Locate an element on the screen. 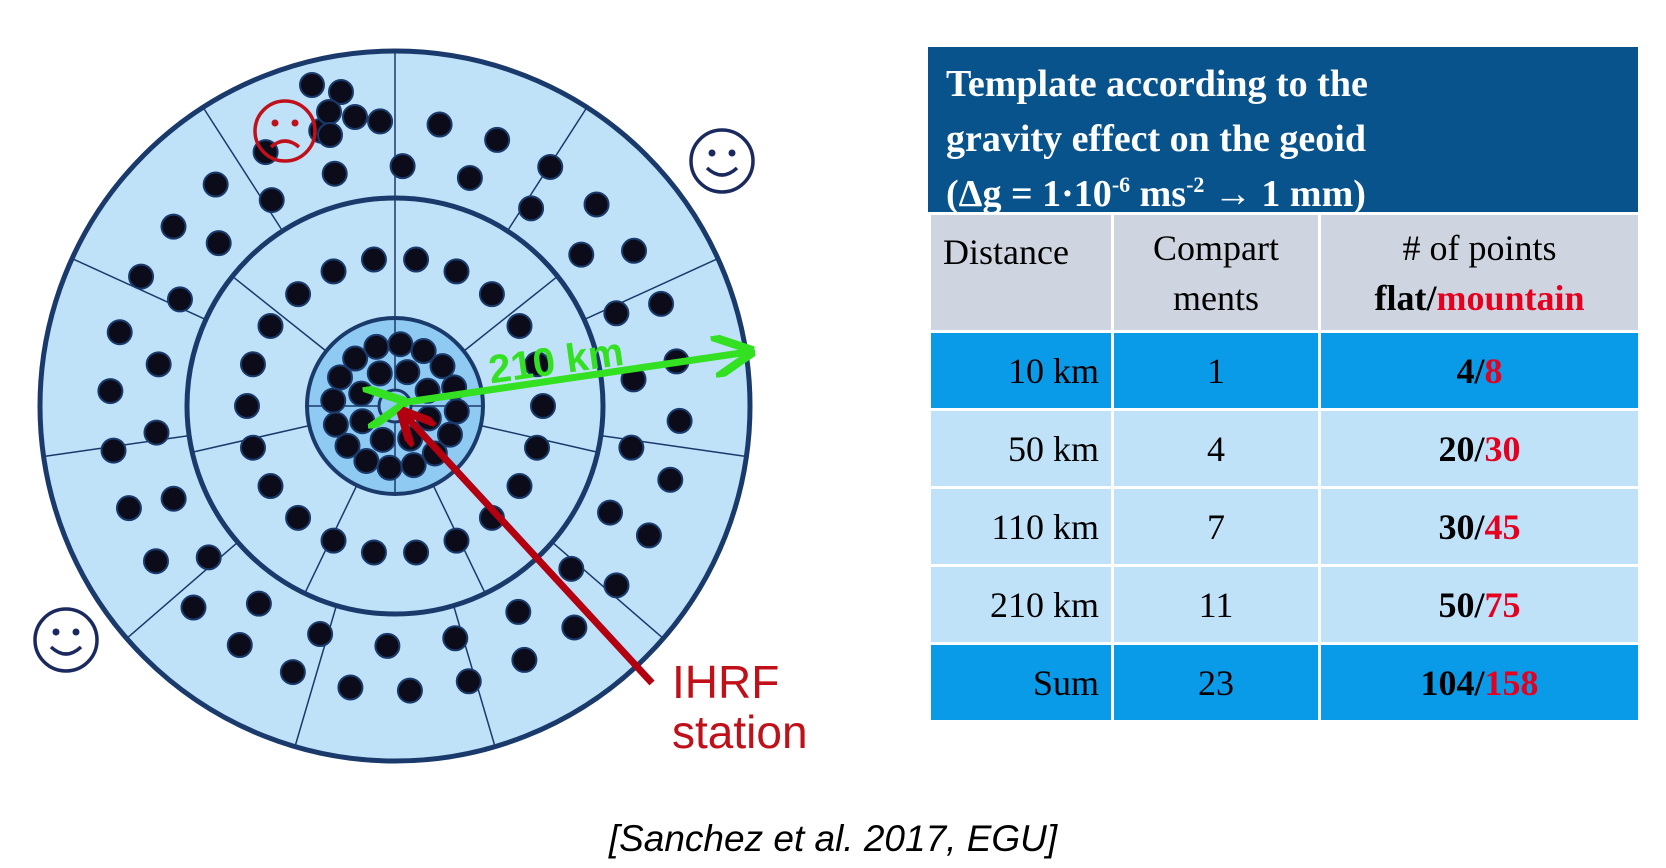 This screenshot has height=868, width=1666. row-distance: 110 km is located at coordinates (1021, 526).